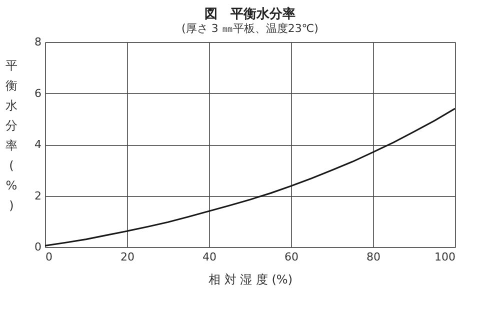 Image resolution: width=500 pixels, height=309 pixels. Describe the element at coordinates (38, 144) in the screenshot. I see `y-tick-label: 4` at that location.